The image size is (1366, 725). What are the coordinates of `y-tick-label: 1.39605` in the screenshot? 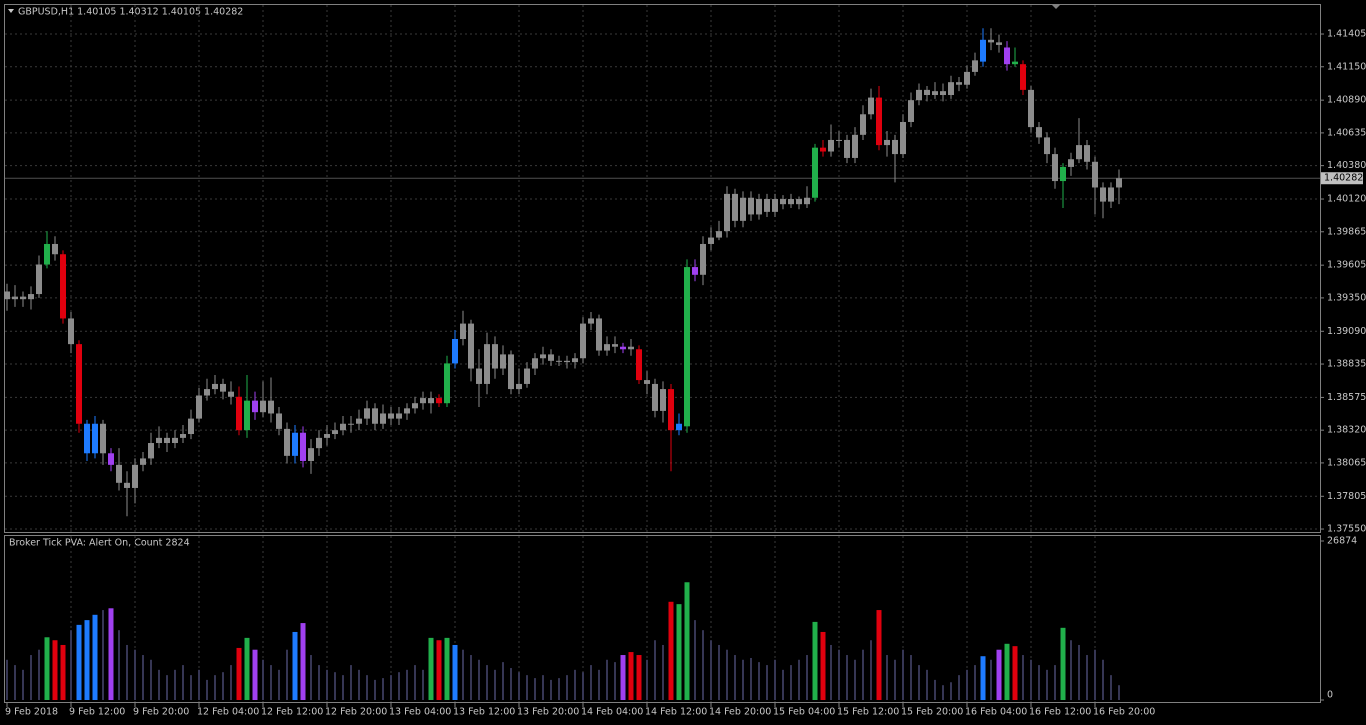 It's located at (1346, 265).